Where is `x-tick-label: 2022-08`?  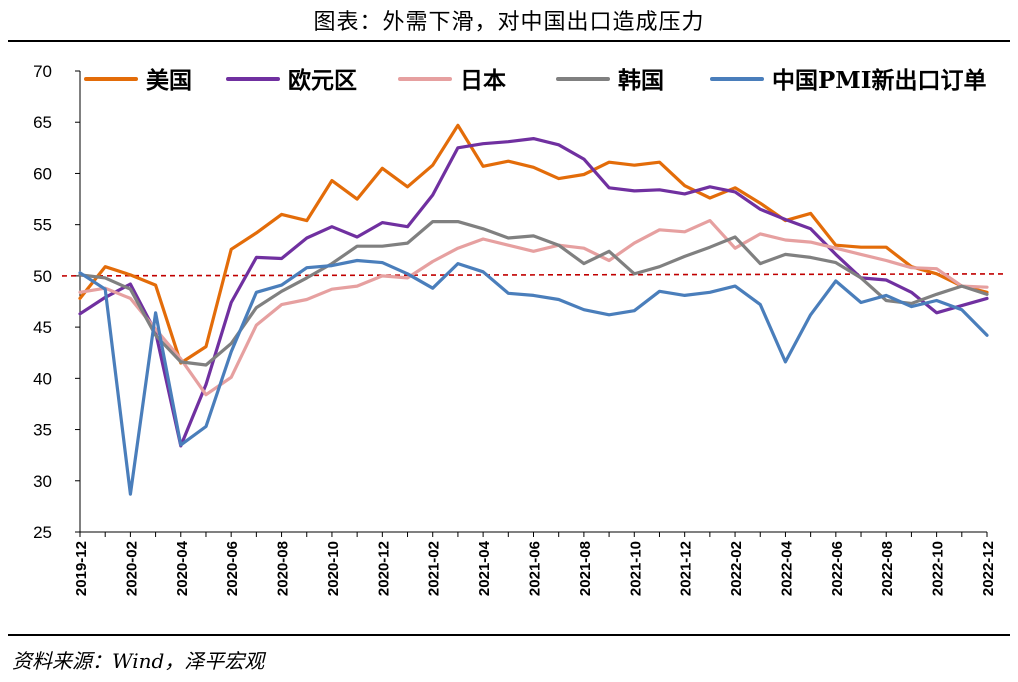 x-tick-label: 2022-08 is located at coordinates (887, 568).